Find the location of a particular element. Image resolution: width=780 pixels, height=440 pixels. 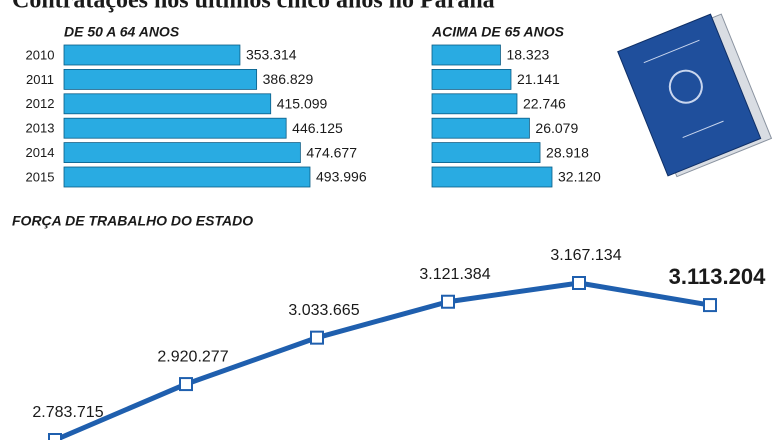

value-label: 3.033.665 is located at coordinates (323, 310).